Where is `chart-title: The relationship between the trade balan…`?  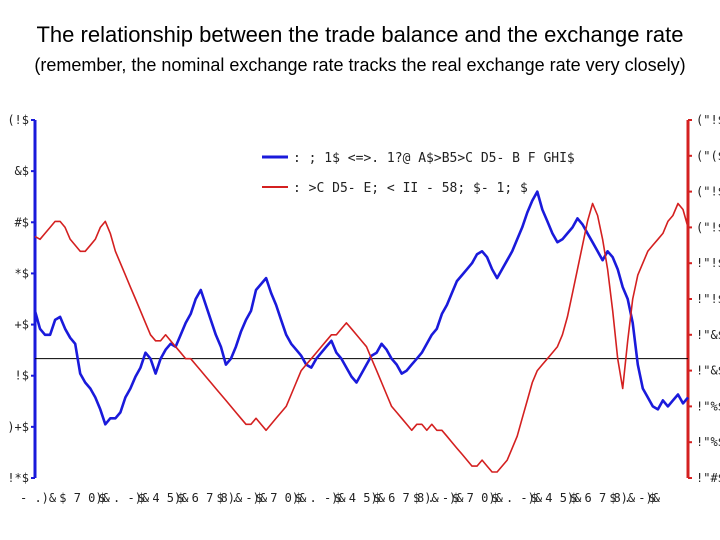
chart-title: The relationship between the trade balan… is located at coordinates (360, 34).